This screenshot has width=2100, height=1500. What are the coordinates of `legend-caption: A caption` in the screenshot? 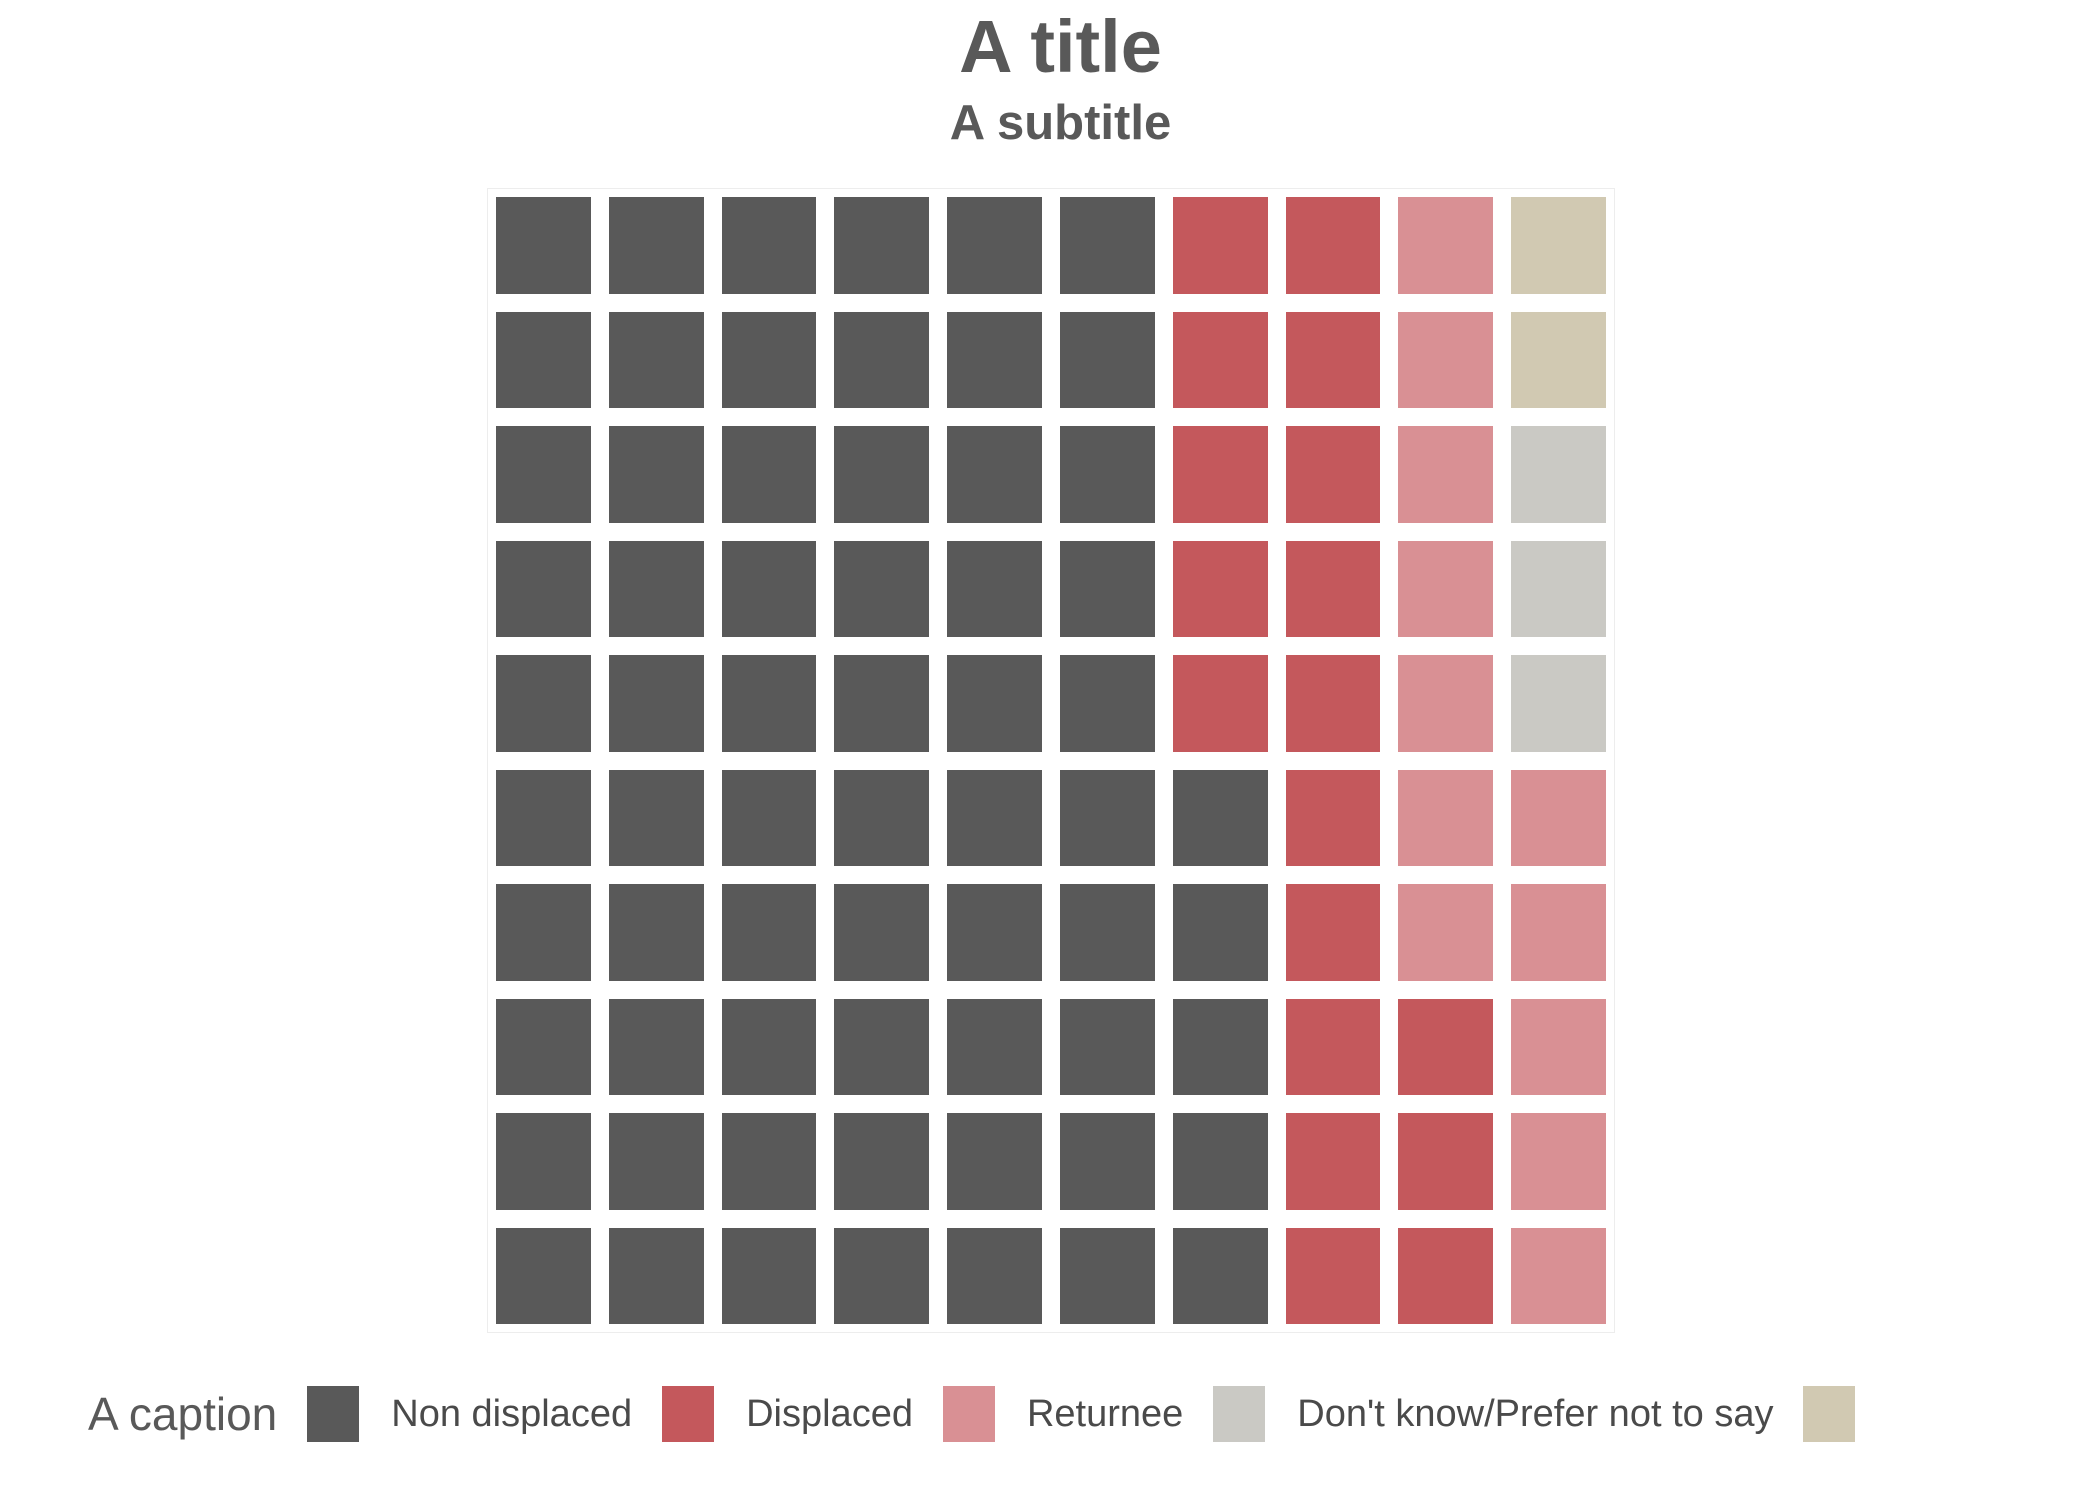 It's located at (183, 1414).